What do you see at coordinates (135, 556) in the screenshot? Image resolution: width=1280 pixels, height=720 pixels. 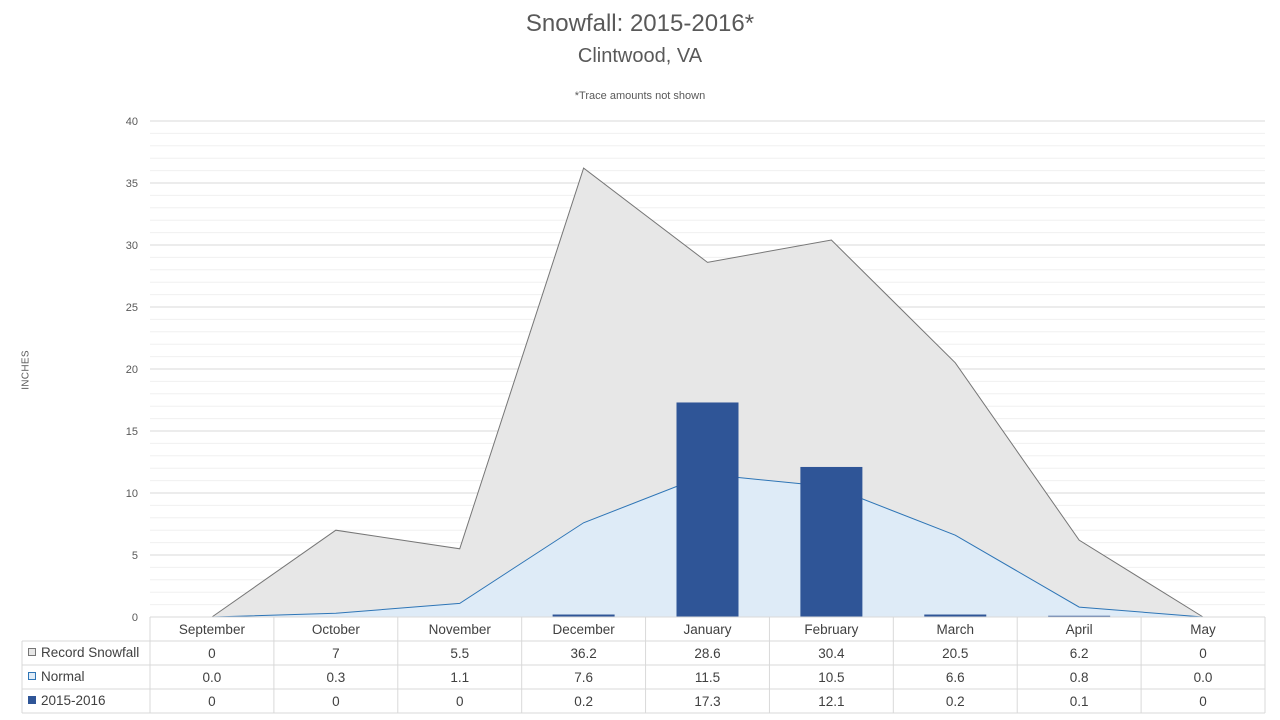 I see `y-tick-label: 5` at bounding box center [135, 556].